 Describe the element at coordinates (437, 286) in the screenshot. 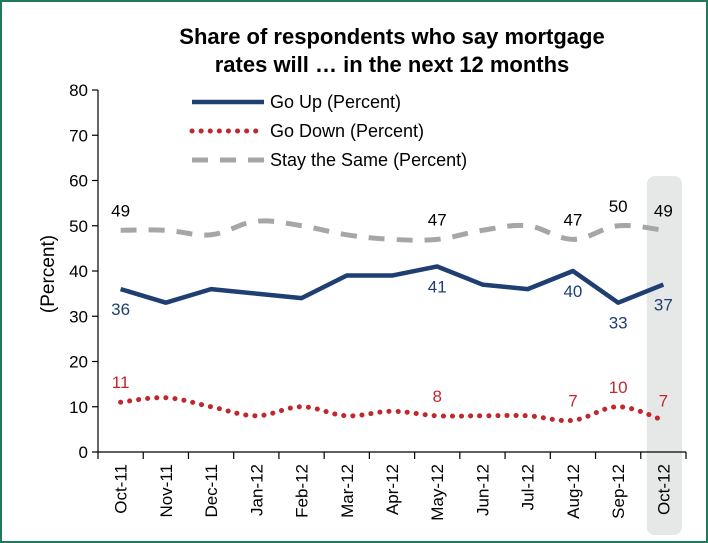

I see `data-label: 41` at that location.